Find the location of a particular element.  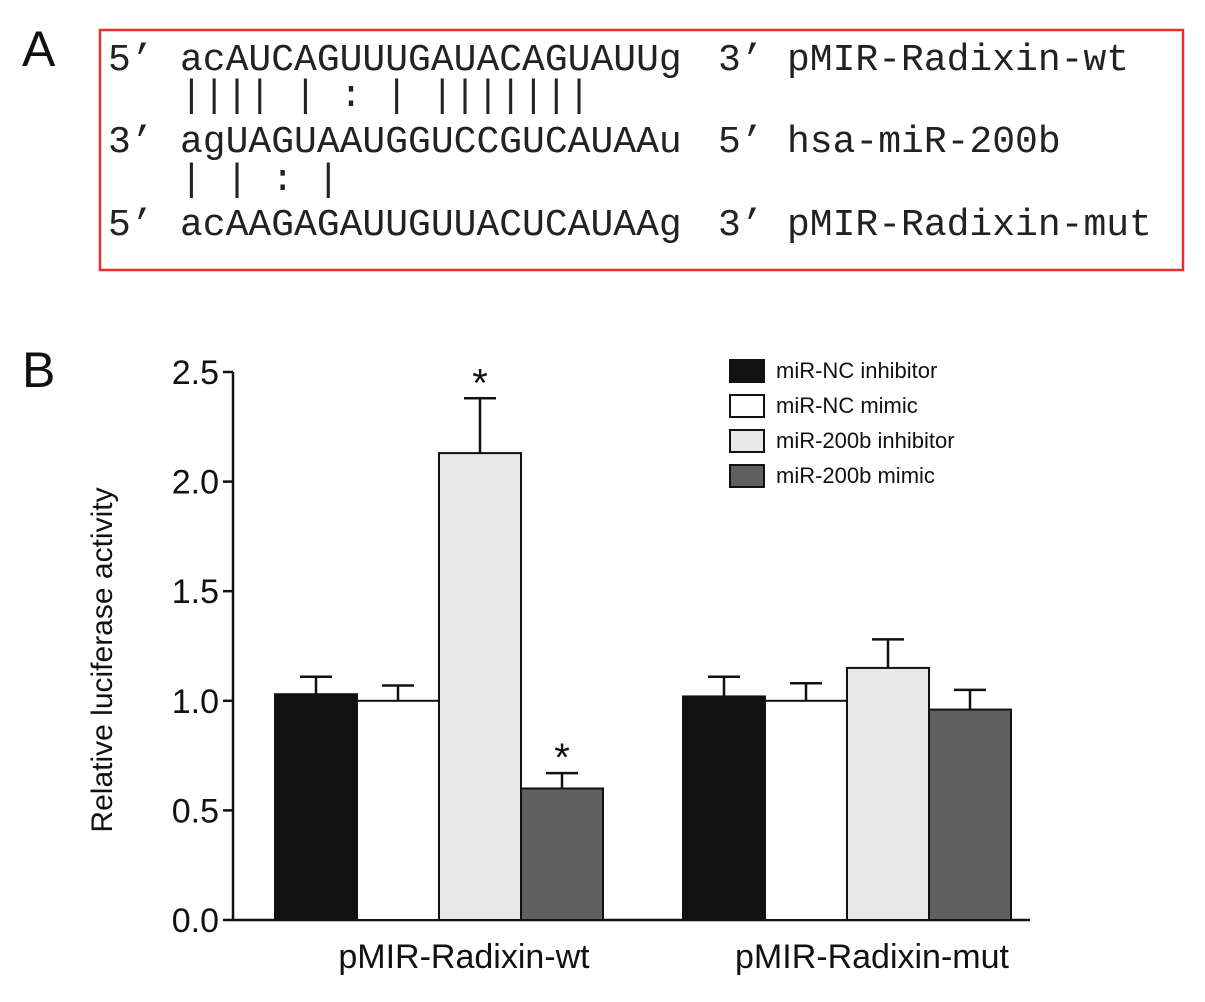

panel-label: B is located at coordinates (38, 370).